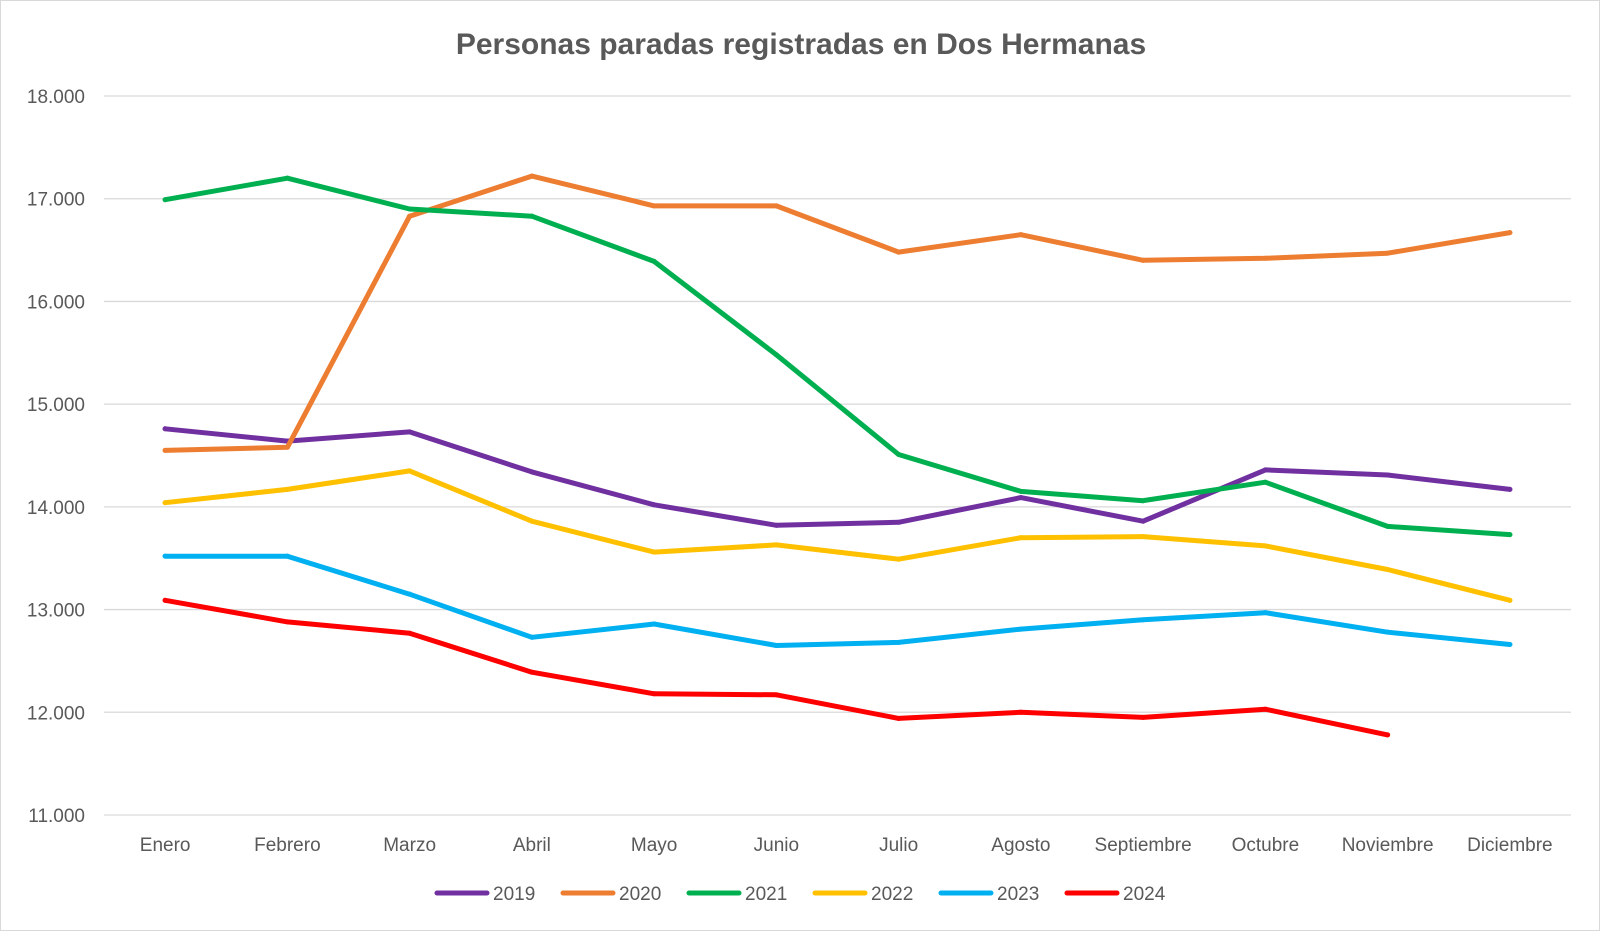  What do you see at coordinates (1115, 894) in the screenshot?
I see `legend-item-2024: 2024` at bounding box center [1115, 894].